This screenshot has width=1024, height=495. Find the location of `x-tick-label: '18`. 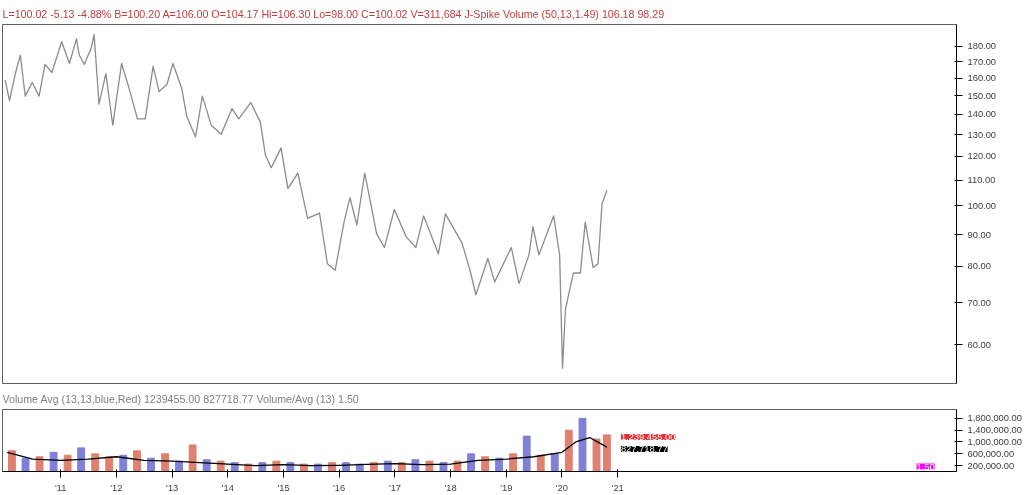

x-tick-label: '18 is located at coordinates (450, 487).